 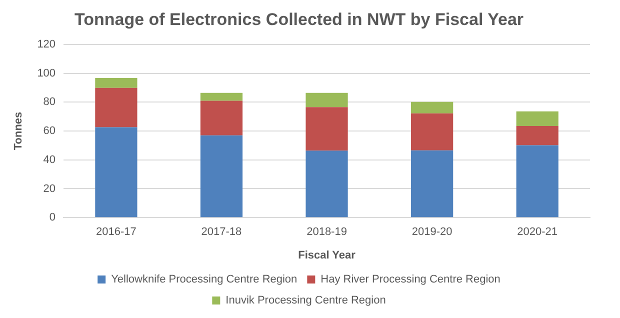 I want to click on y-tick-label: 80, so click(x=49, y=102).